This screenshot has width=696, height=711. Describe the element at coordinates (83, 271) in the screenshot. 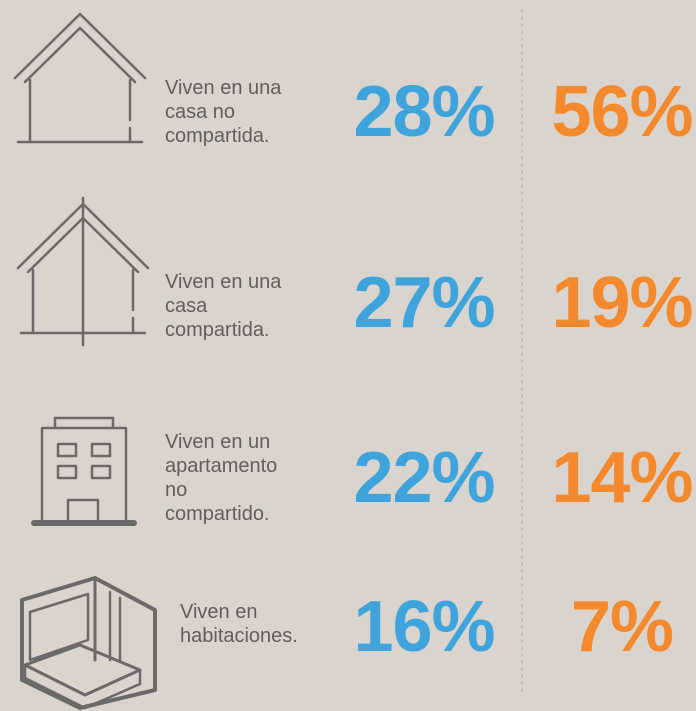

I see `shared-house-icon` at that location.